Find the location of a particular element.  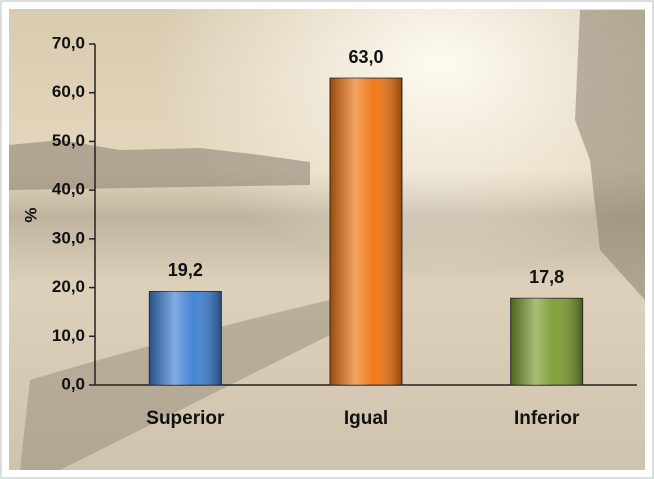

y-tick-label: 70,0 is located at coordinates (68, 42).